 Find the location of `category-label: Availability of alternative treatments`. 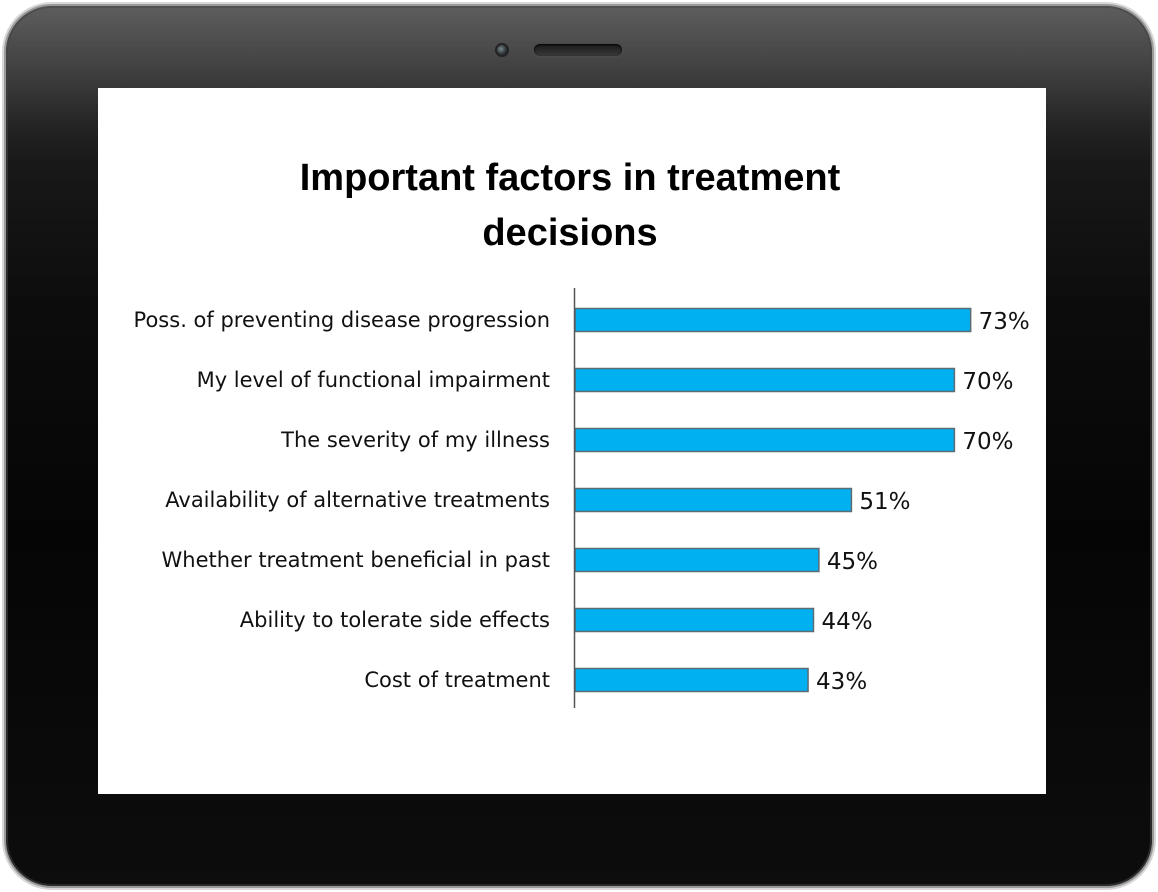

category-label: Availability of alternative treatments is located at coordinates (357, 500).